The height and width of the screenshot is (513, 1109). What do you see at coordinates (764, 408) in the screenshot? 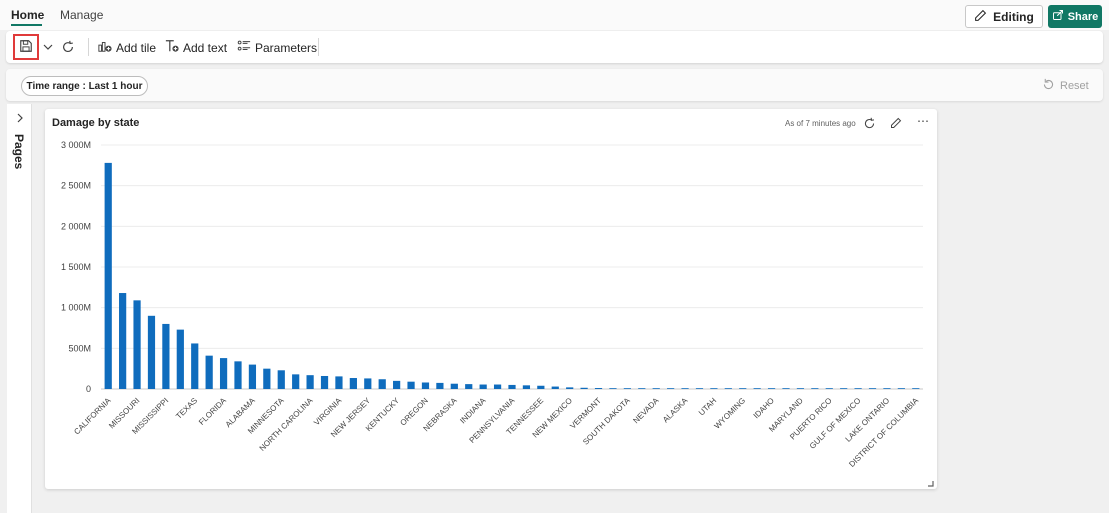
I see `x-tick-label: IDAHO` at bounding box center [764, 408].